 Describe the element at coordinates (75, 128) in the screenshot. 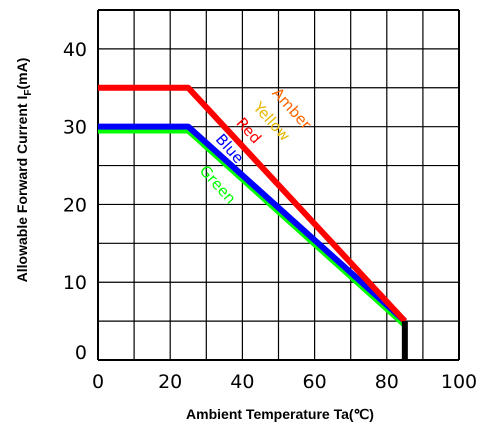

I see `y-tick-label: 30` at that location.